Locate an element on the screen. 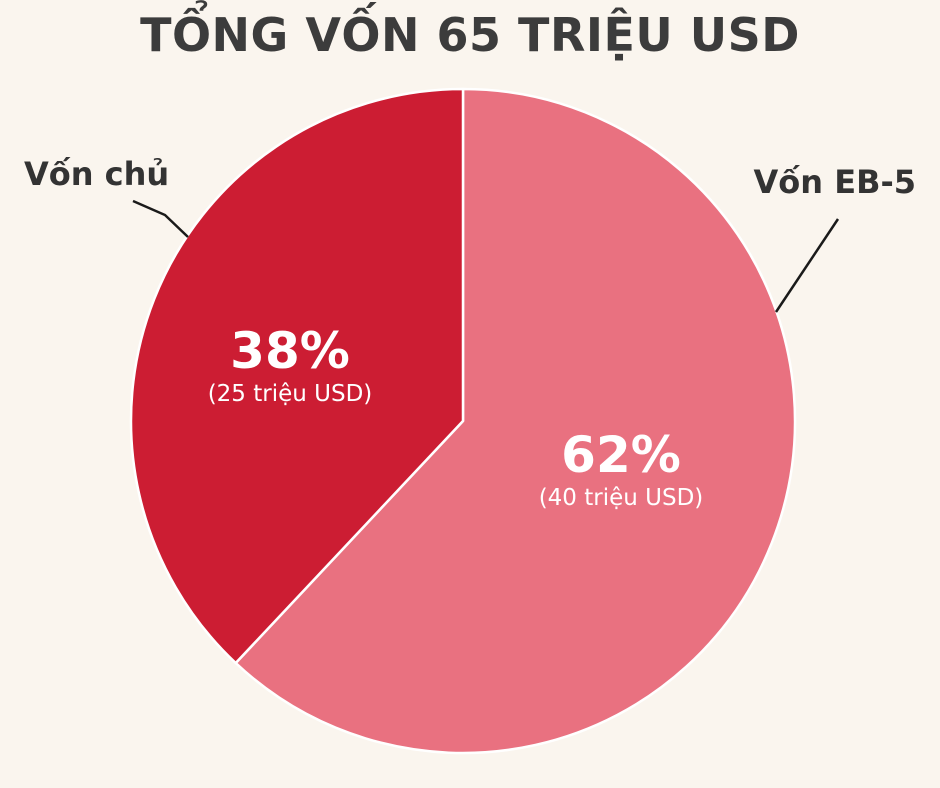 This screenshot has height=788, width=940. chart-title: TỔNG VỐN 65 TRIỆU USD is located at coordinates (470, 35).